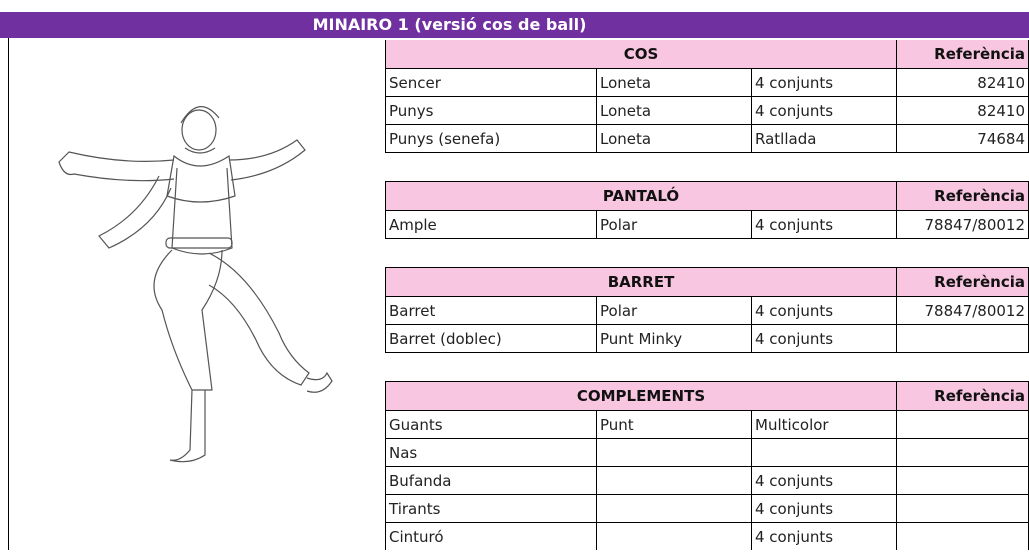  I want to click on section-header: PANTALÓ, so click(641, 196).